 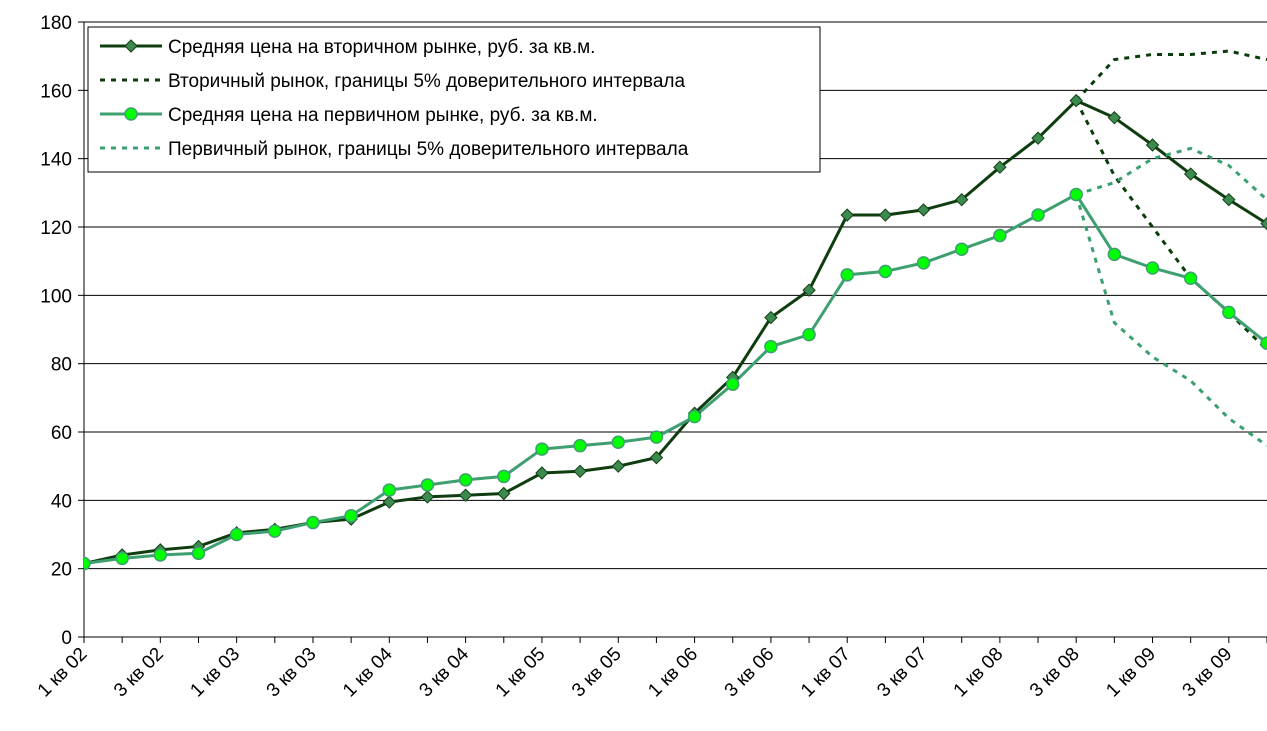 What do you see at coordinates (979, 673) in the screenshot?
I see `x-tick-label: 1 кв 08` at bounding box center [979, 673].